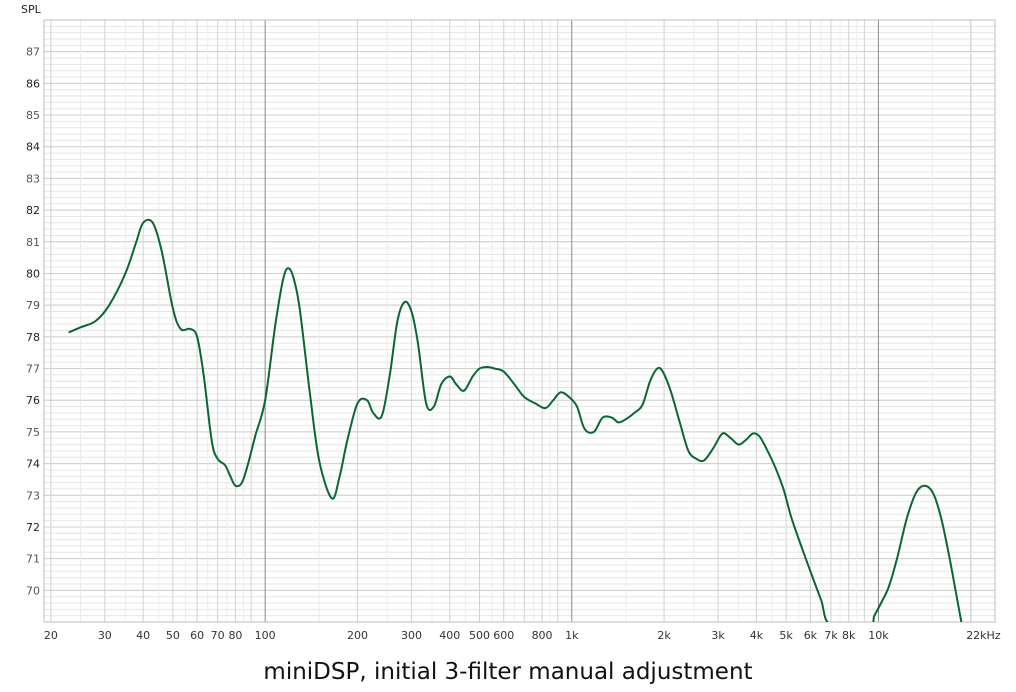 Image resolution: width=1016 pixels, height=692 pixels. Describe the element at coordinates (33, 432) in the screenshot. I see `y-tick-label: 75` at that location.